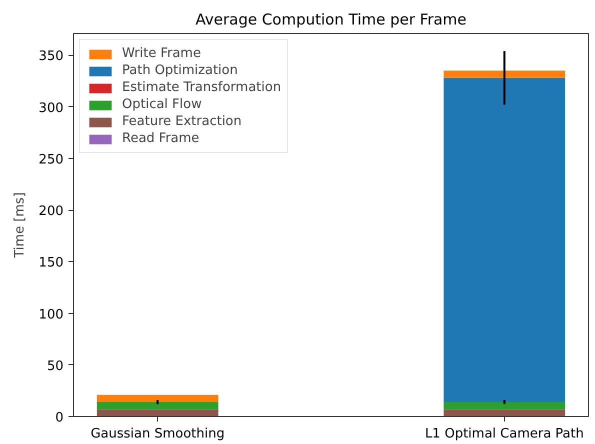 This screenshot has width=595, height=444. What do you see at coordinates (55, 366) in the screenshot?
I see `y-tick-label: 50` at bounding box center [55, 366].